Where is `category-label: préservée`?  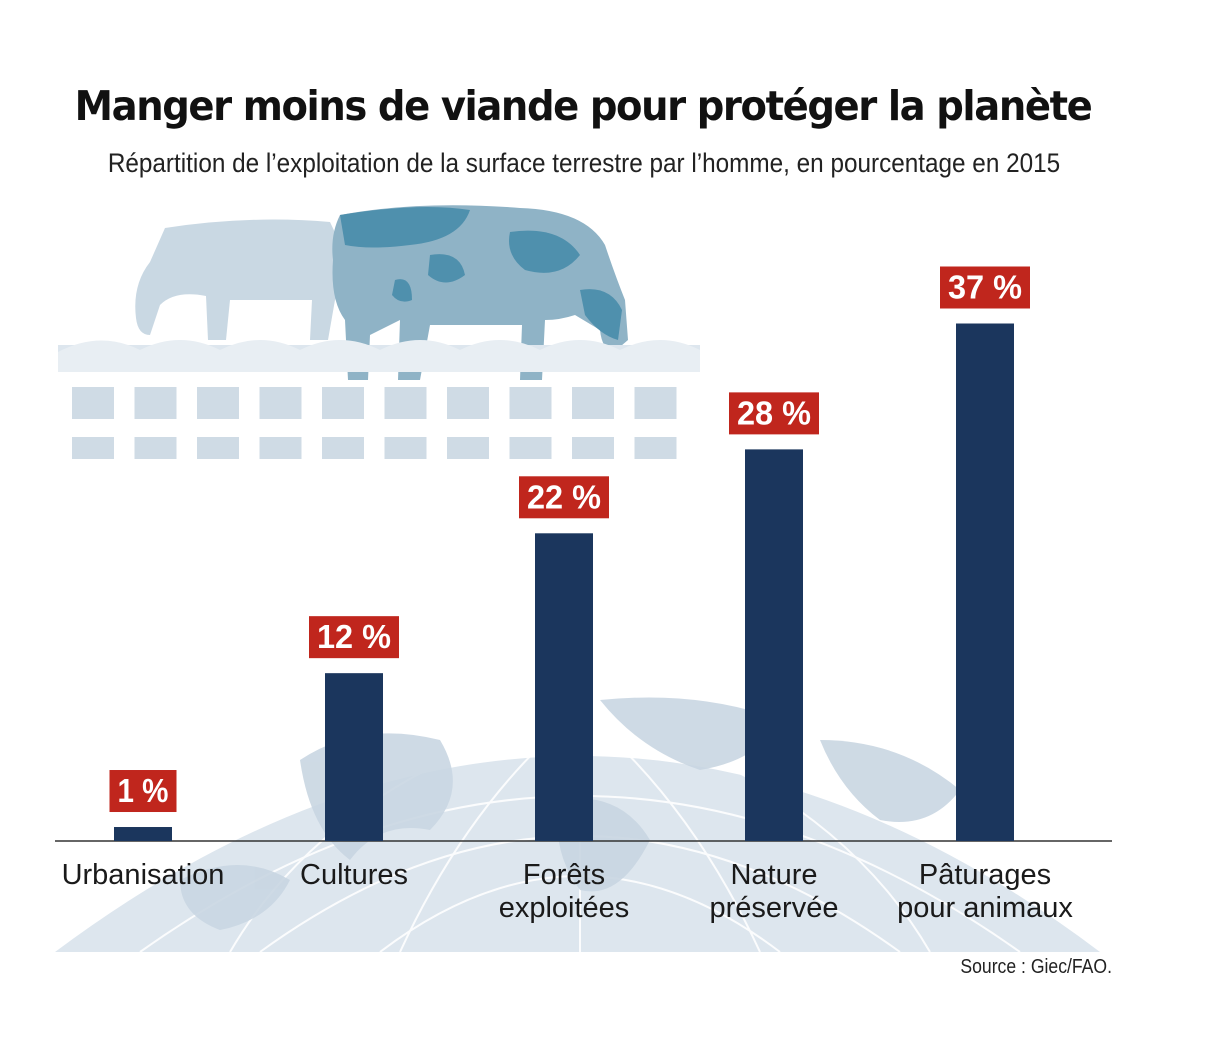 category-label: préservée is located at coordinates (774, 908).